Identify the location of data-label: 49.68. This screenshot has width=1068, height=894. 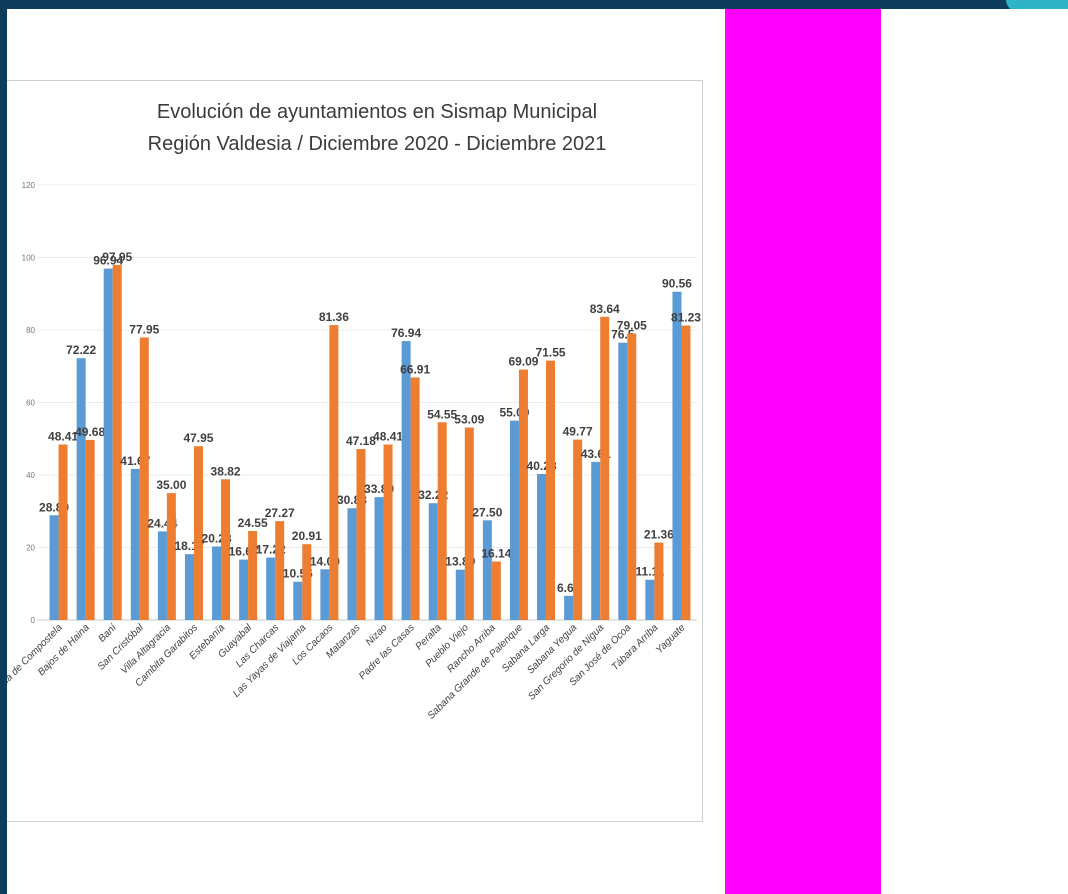
(90, 432).